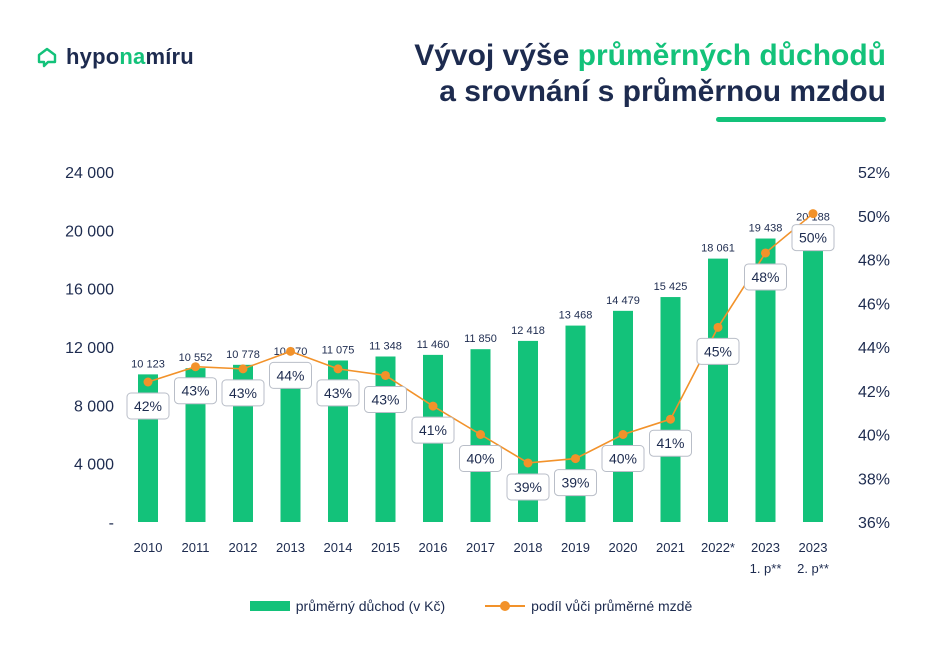 The width and height of the screenshot is (942, 652). I want to click on legend-line-label: podíl vůči průměrné mzdě, so click(612, 606).